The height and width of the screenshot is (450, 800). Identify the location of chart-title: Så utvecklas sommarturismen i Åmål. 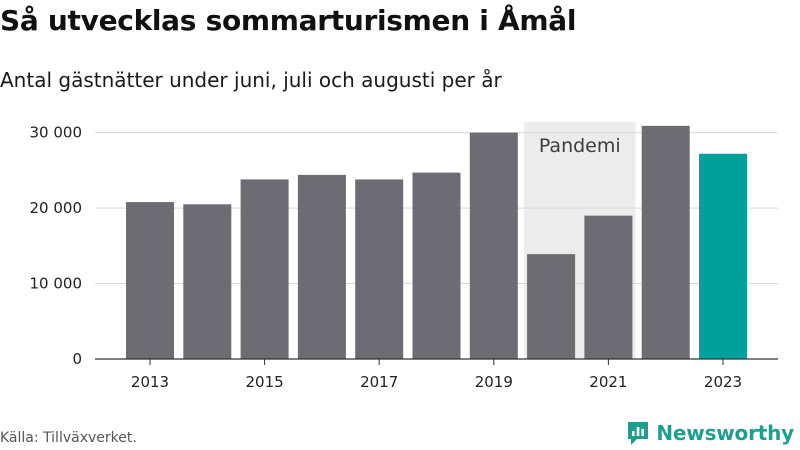
(288, 20).